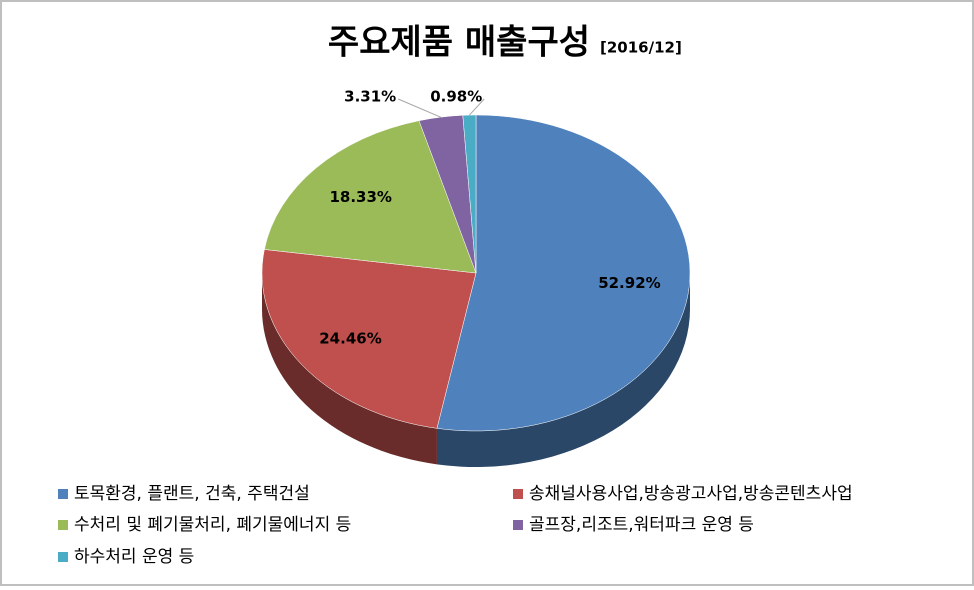 Image resolution: width=974 pixels, height=590 pixels. I want to click on chart-subtitle: [2016/12], so click(641, 48).